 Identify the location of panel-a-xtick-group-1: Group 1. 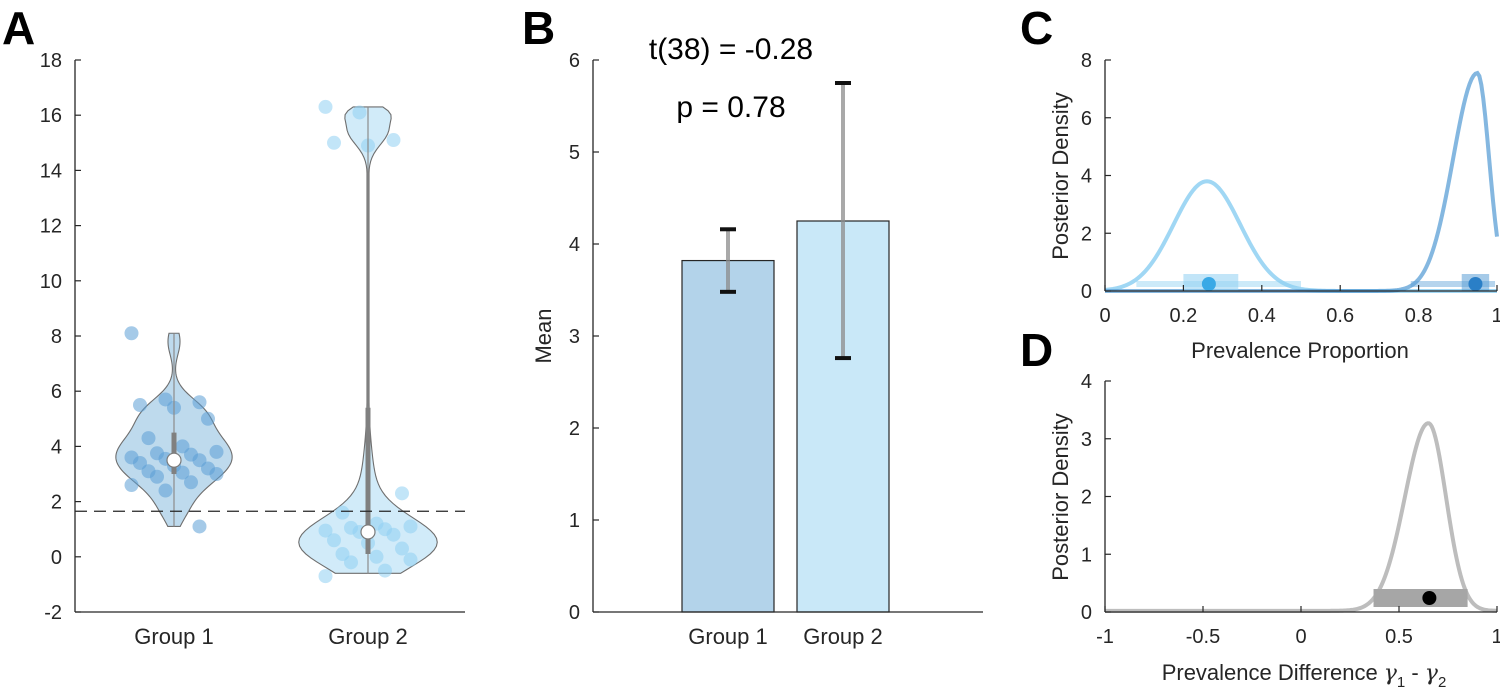
(174, 636).